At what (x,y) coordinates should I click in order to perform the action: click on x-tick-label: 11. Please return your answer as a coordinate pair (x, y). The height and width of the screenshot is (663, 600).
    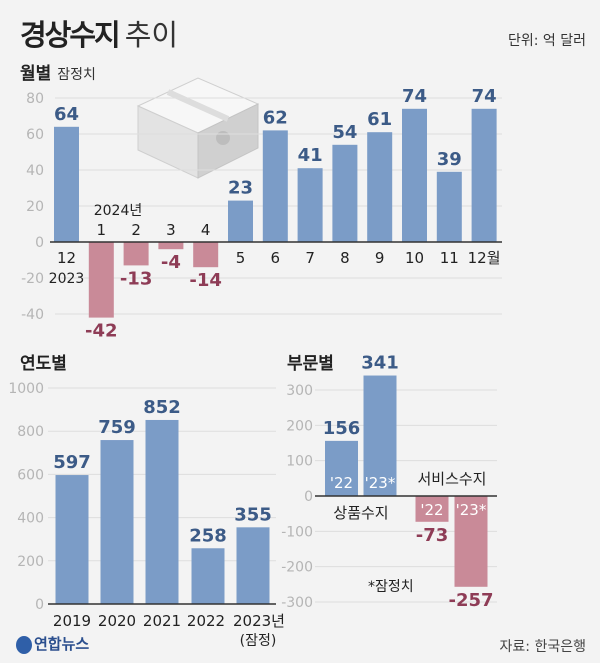
    Looking at the image, I should click on (449, 258).